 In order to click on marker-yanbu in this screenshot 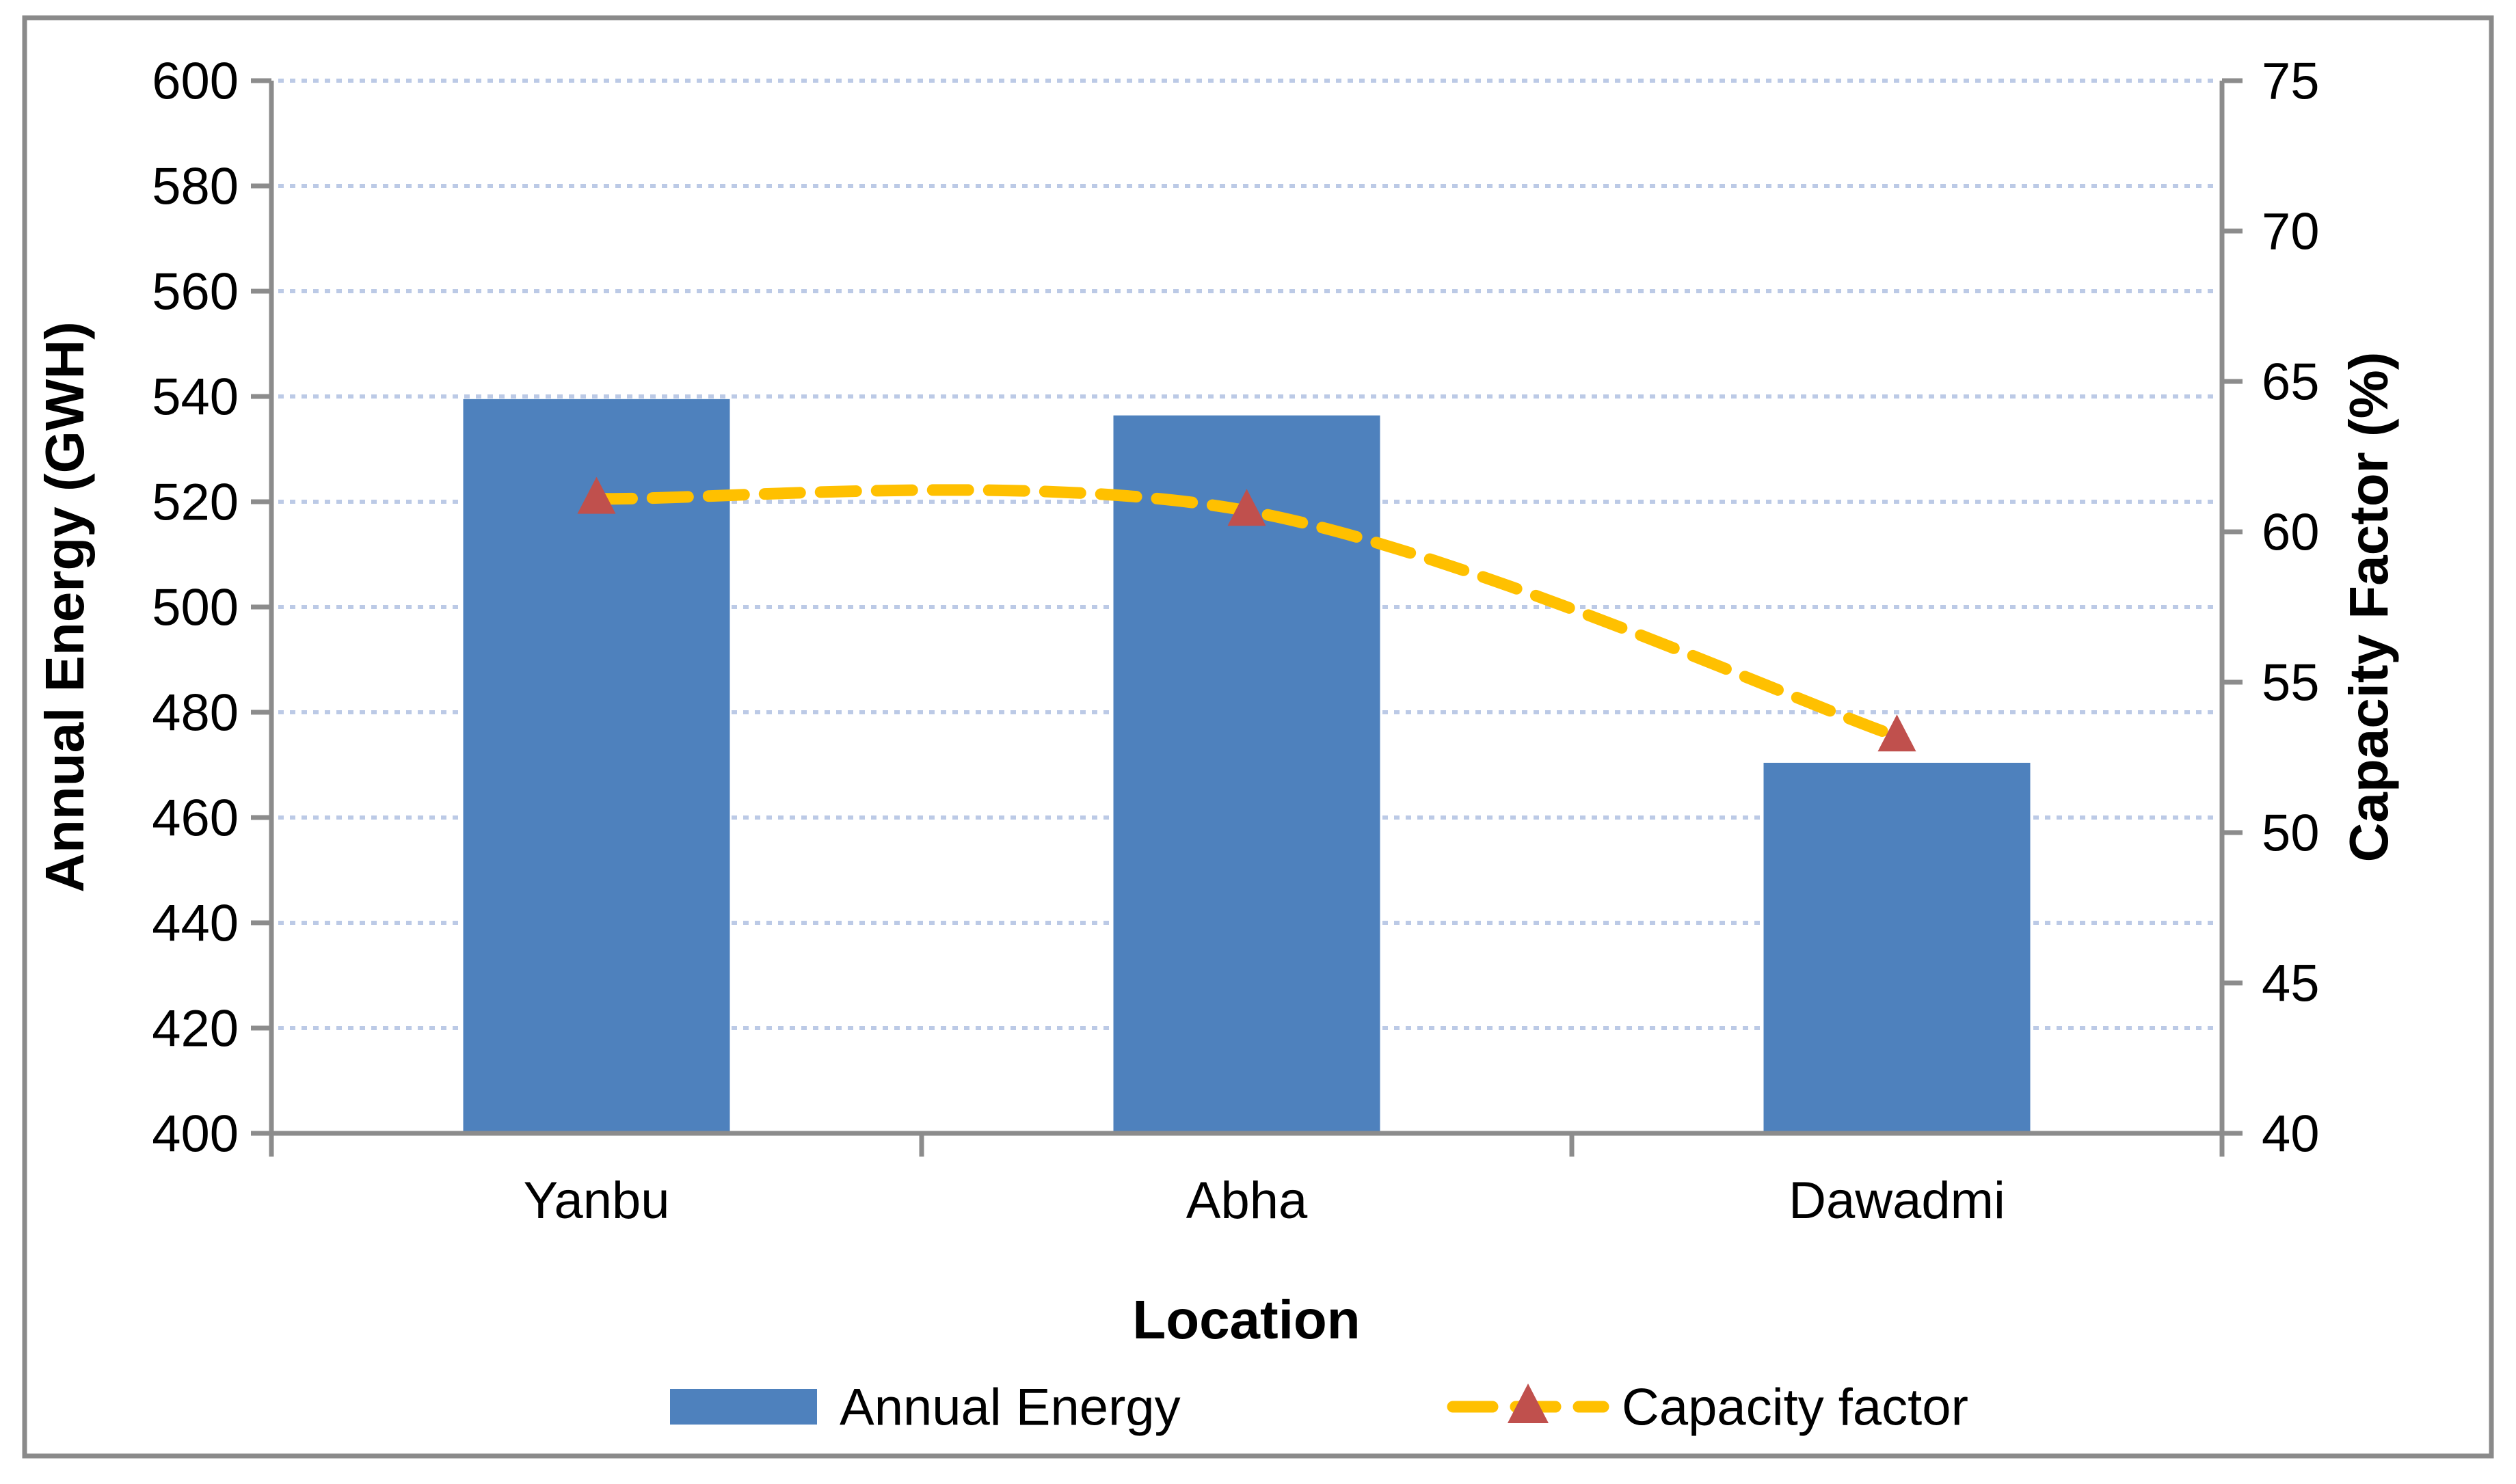, I will do `click(596, 495)`.